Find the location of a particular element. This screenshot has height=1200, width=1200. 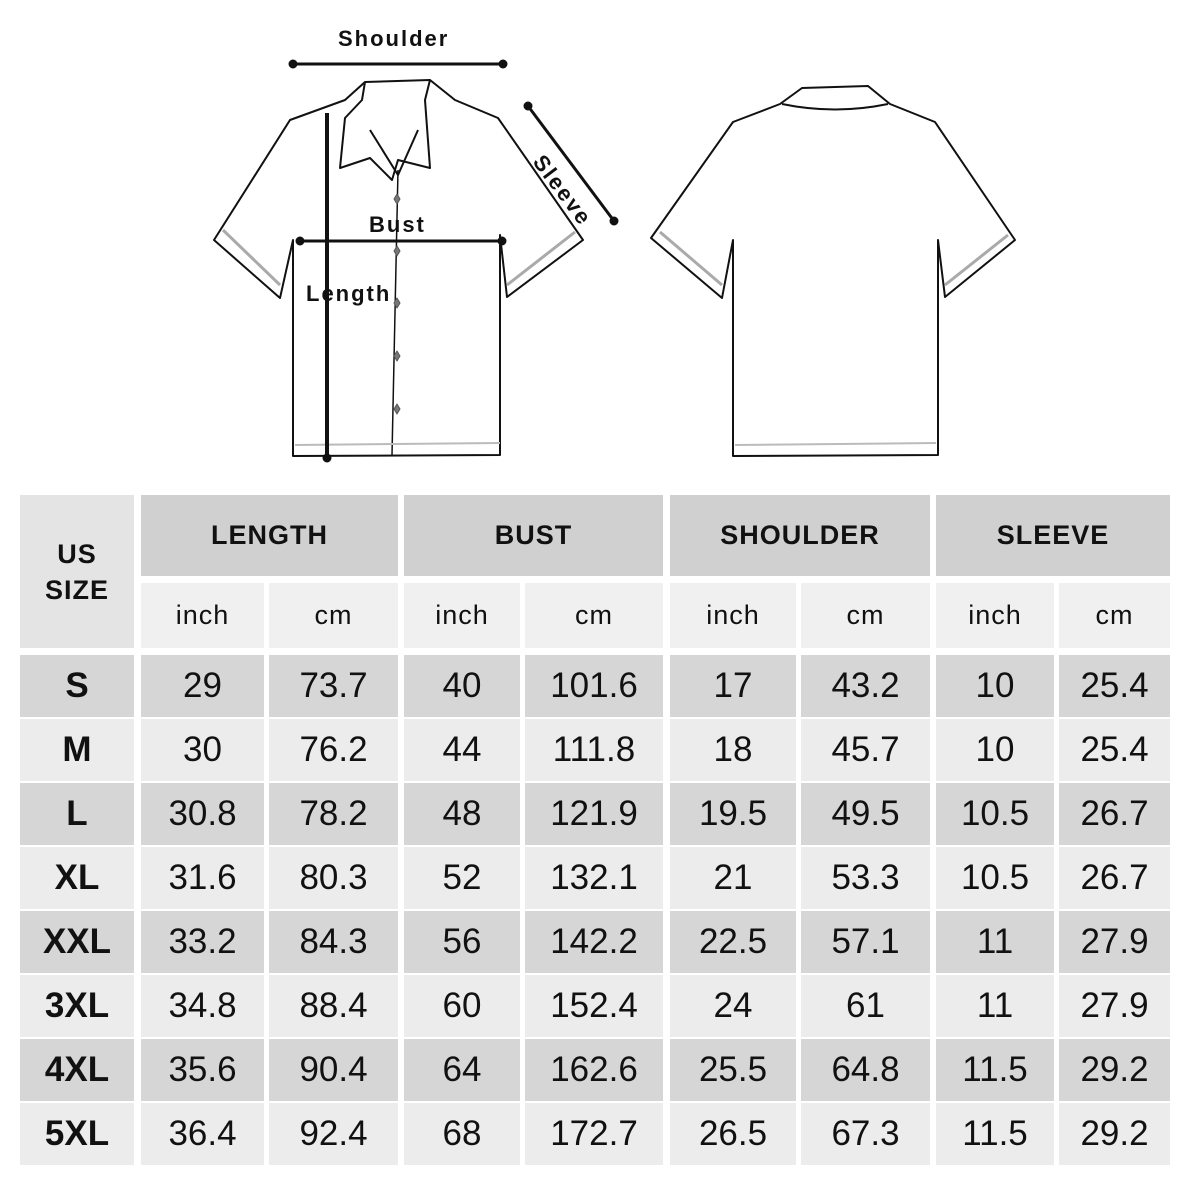

table-row: XXL 33.2 84.3 56 142.2 22.5 57.1 11 27.9 is located at coordinates (600, 942).